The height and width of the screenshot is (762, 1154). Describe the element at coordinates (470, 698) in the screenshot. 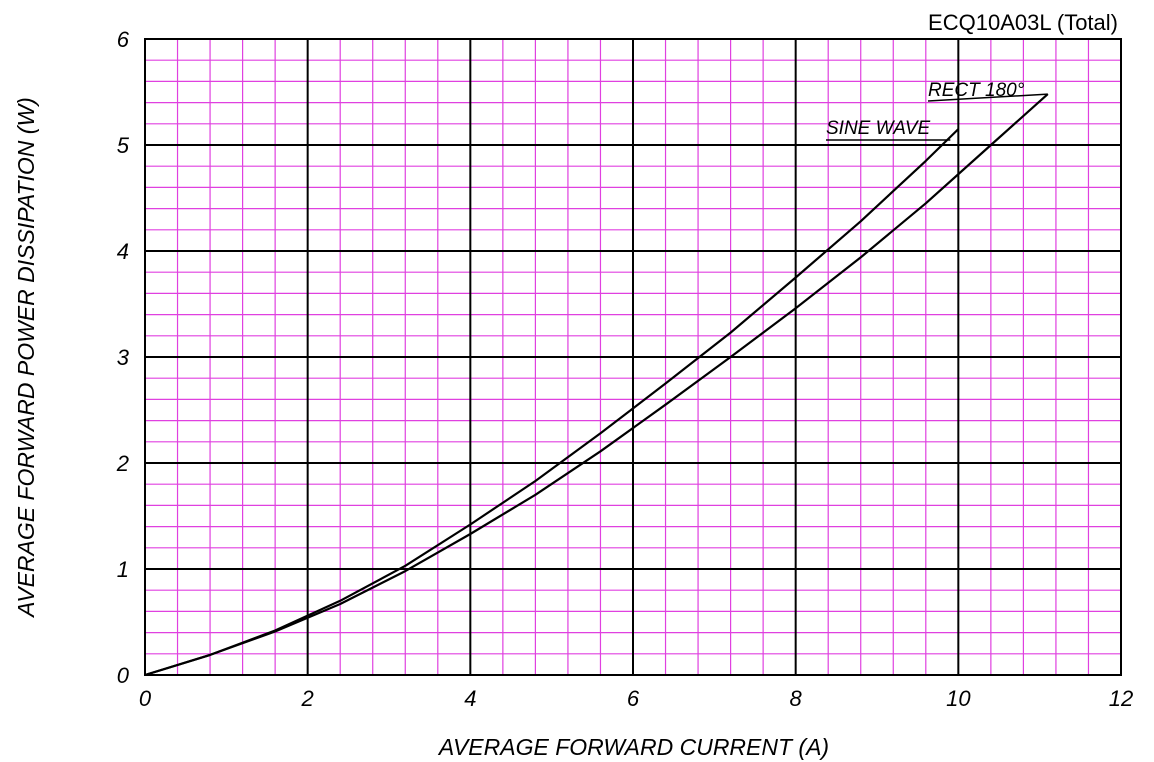

I see `x-tick-label: 4` at that location.